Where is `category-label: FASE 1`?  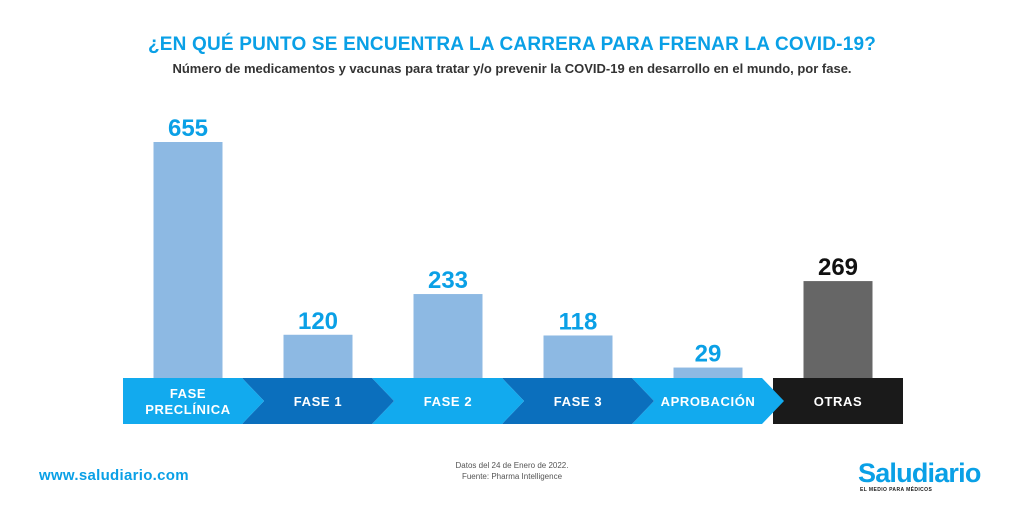 category-label: FASE 1 is located at coordinates (318, 401).